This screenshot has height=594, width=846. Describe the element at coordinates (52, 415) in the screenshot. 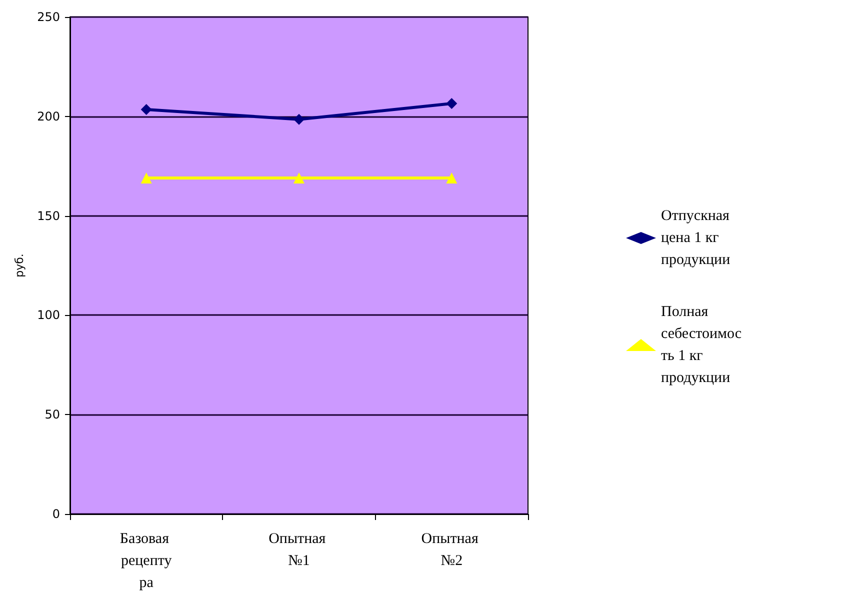

I see `y-tick-label: 50` at that location.